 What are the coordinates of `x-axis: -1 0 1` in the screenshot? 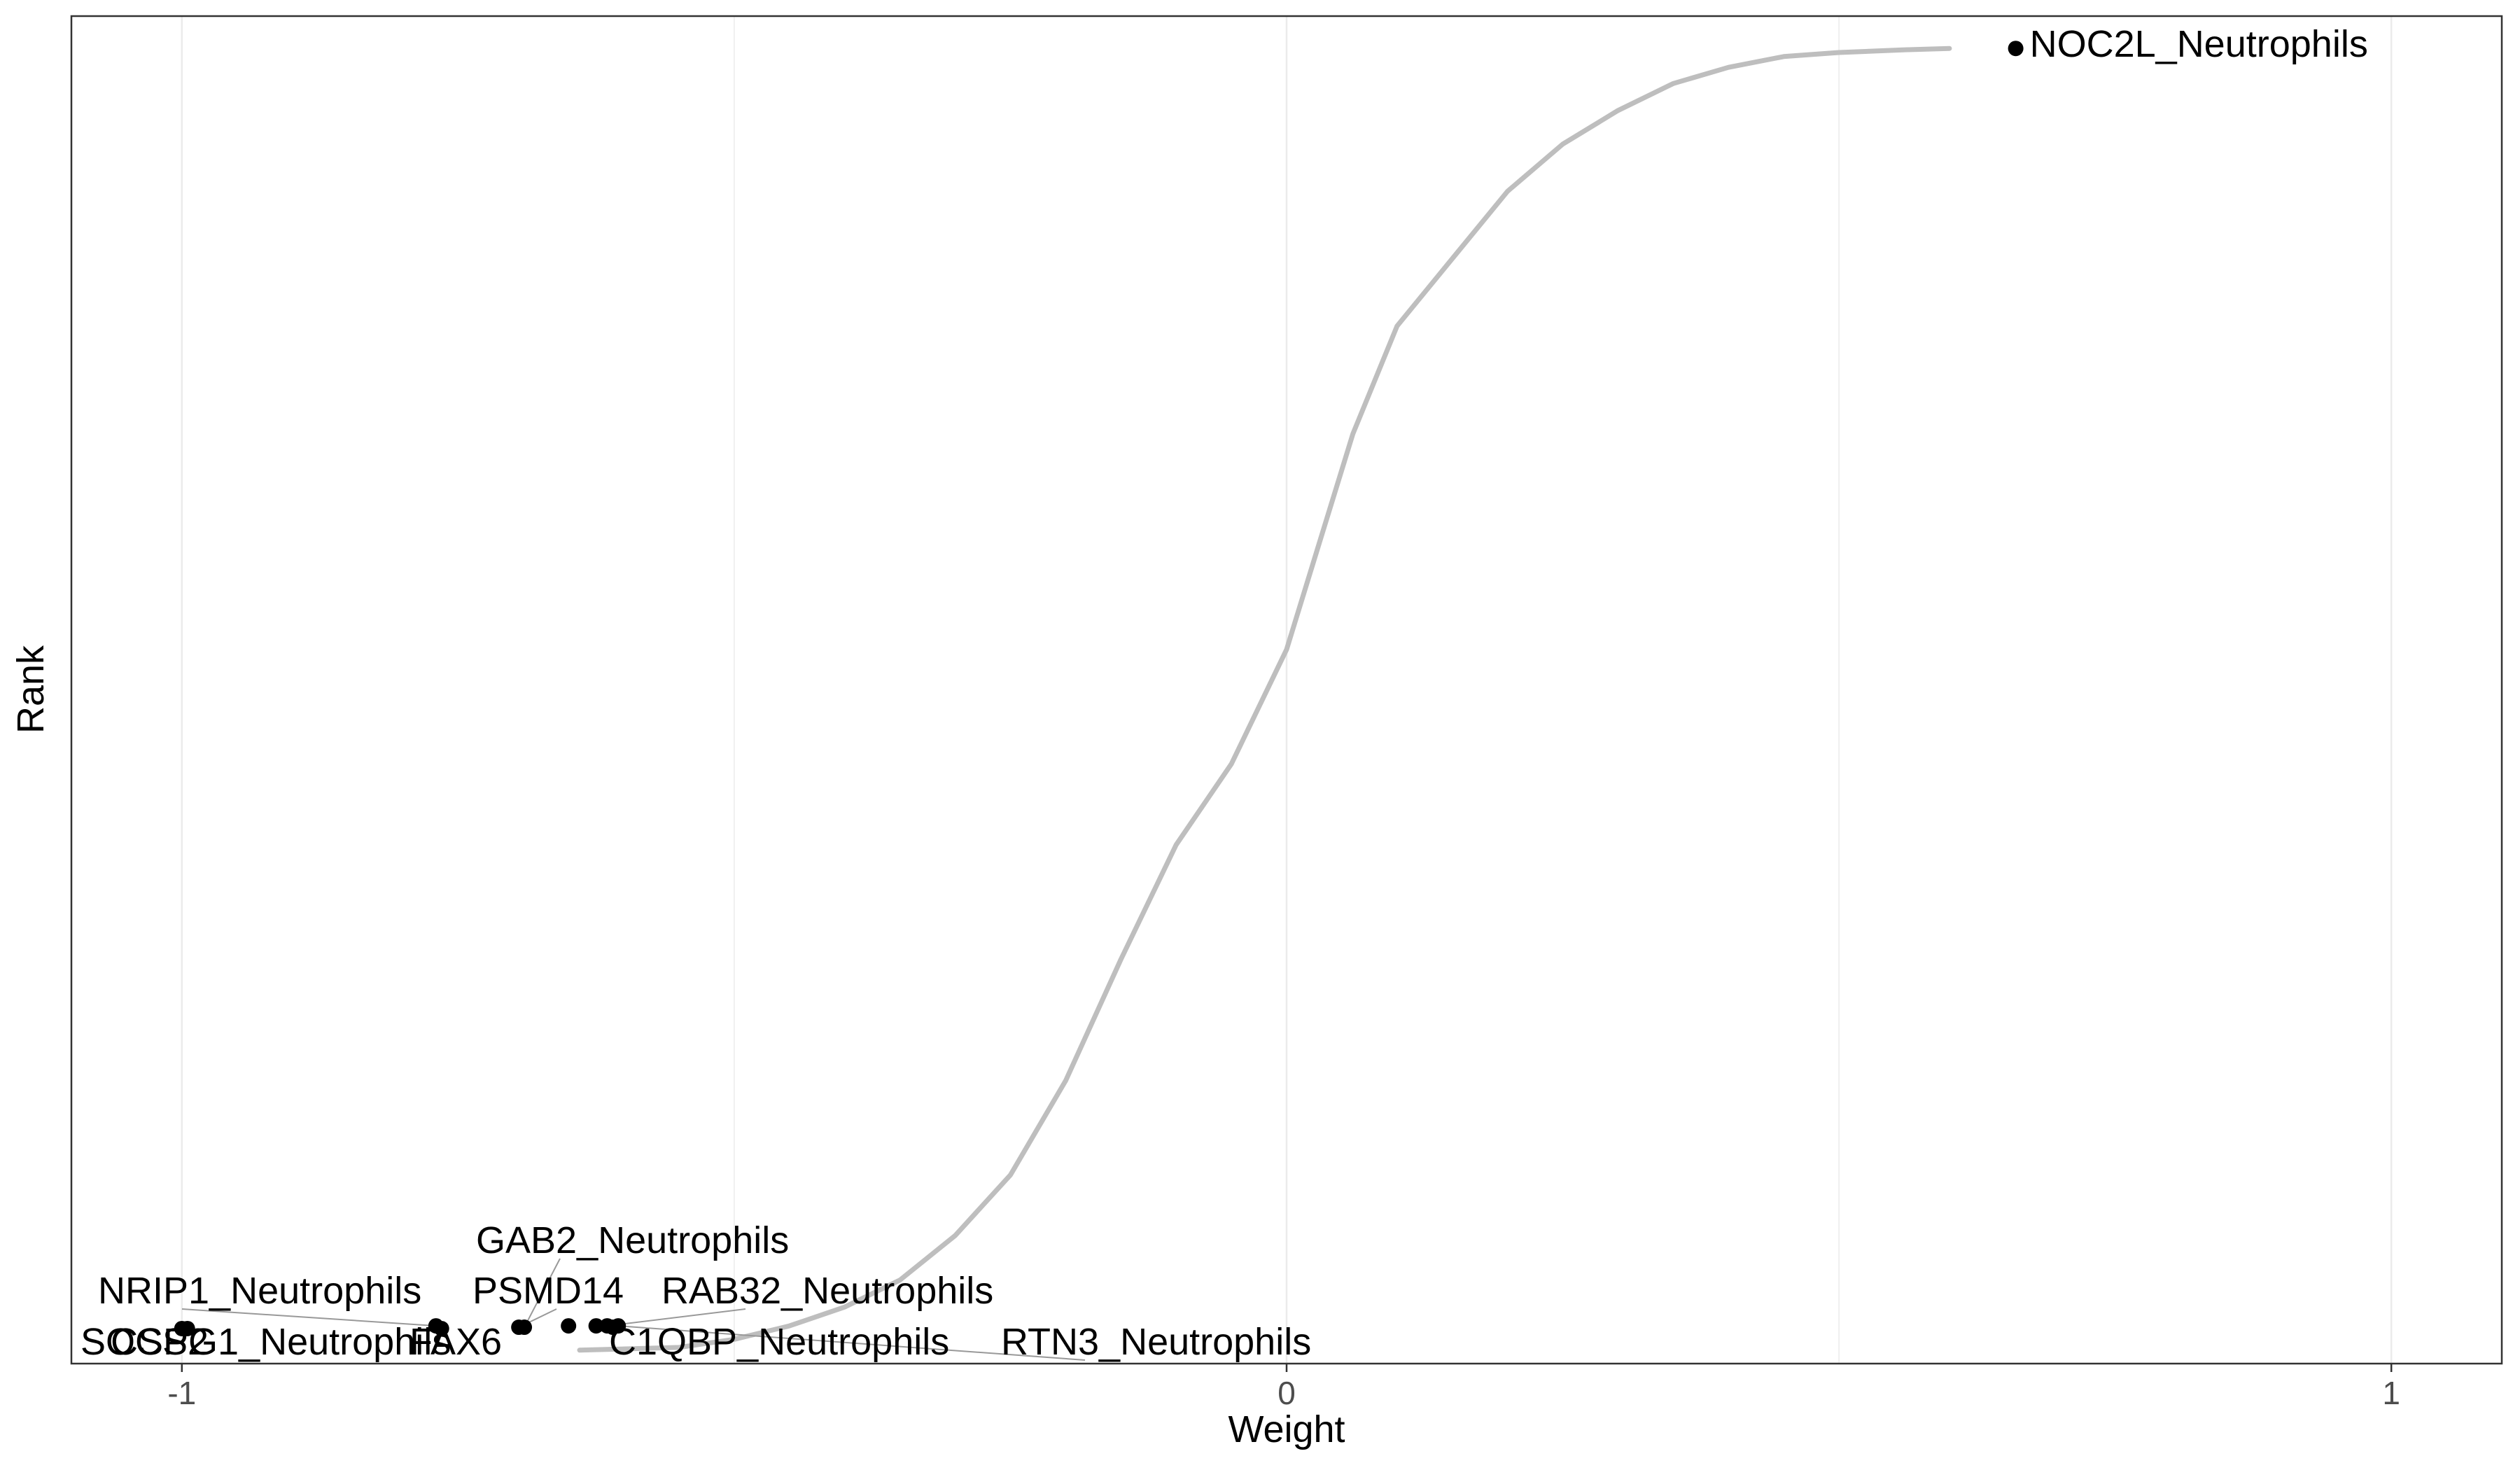 It's located at (1283, 1387).